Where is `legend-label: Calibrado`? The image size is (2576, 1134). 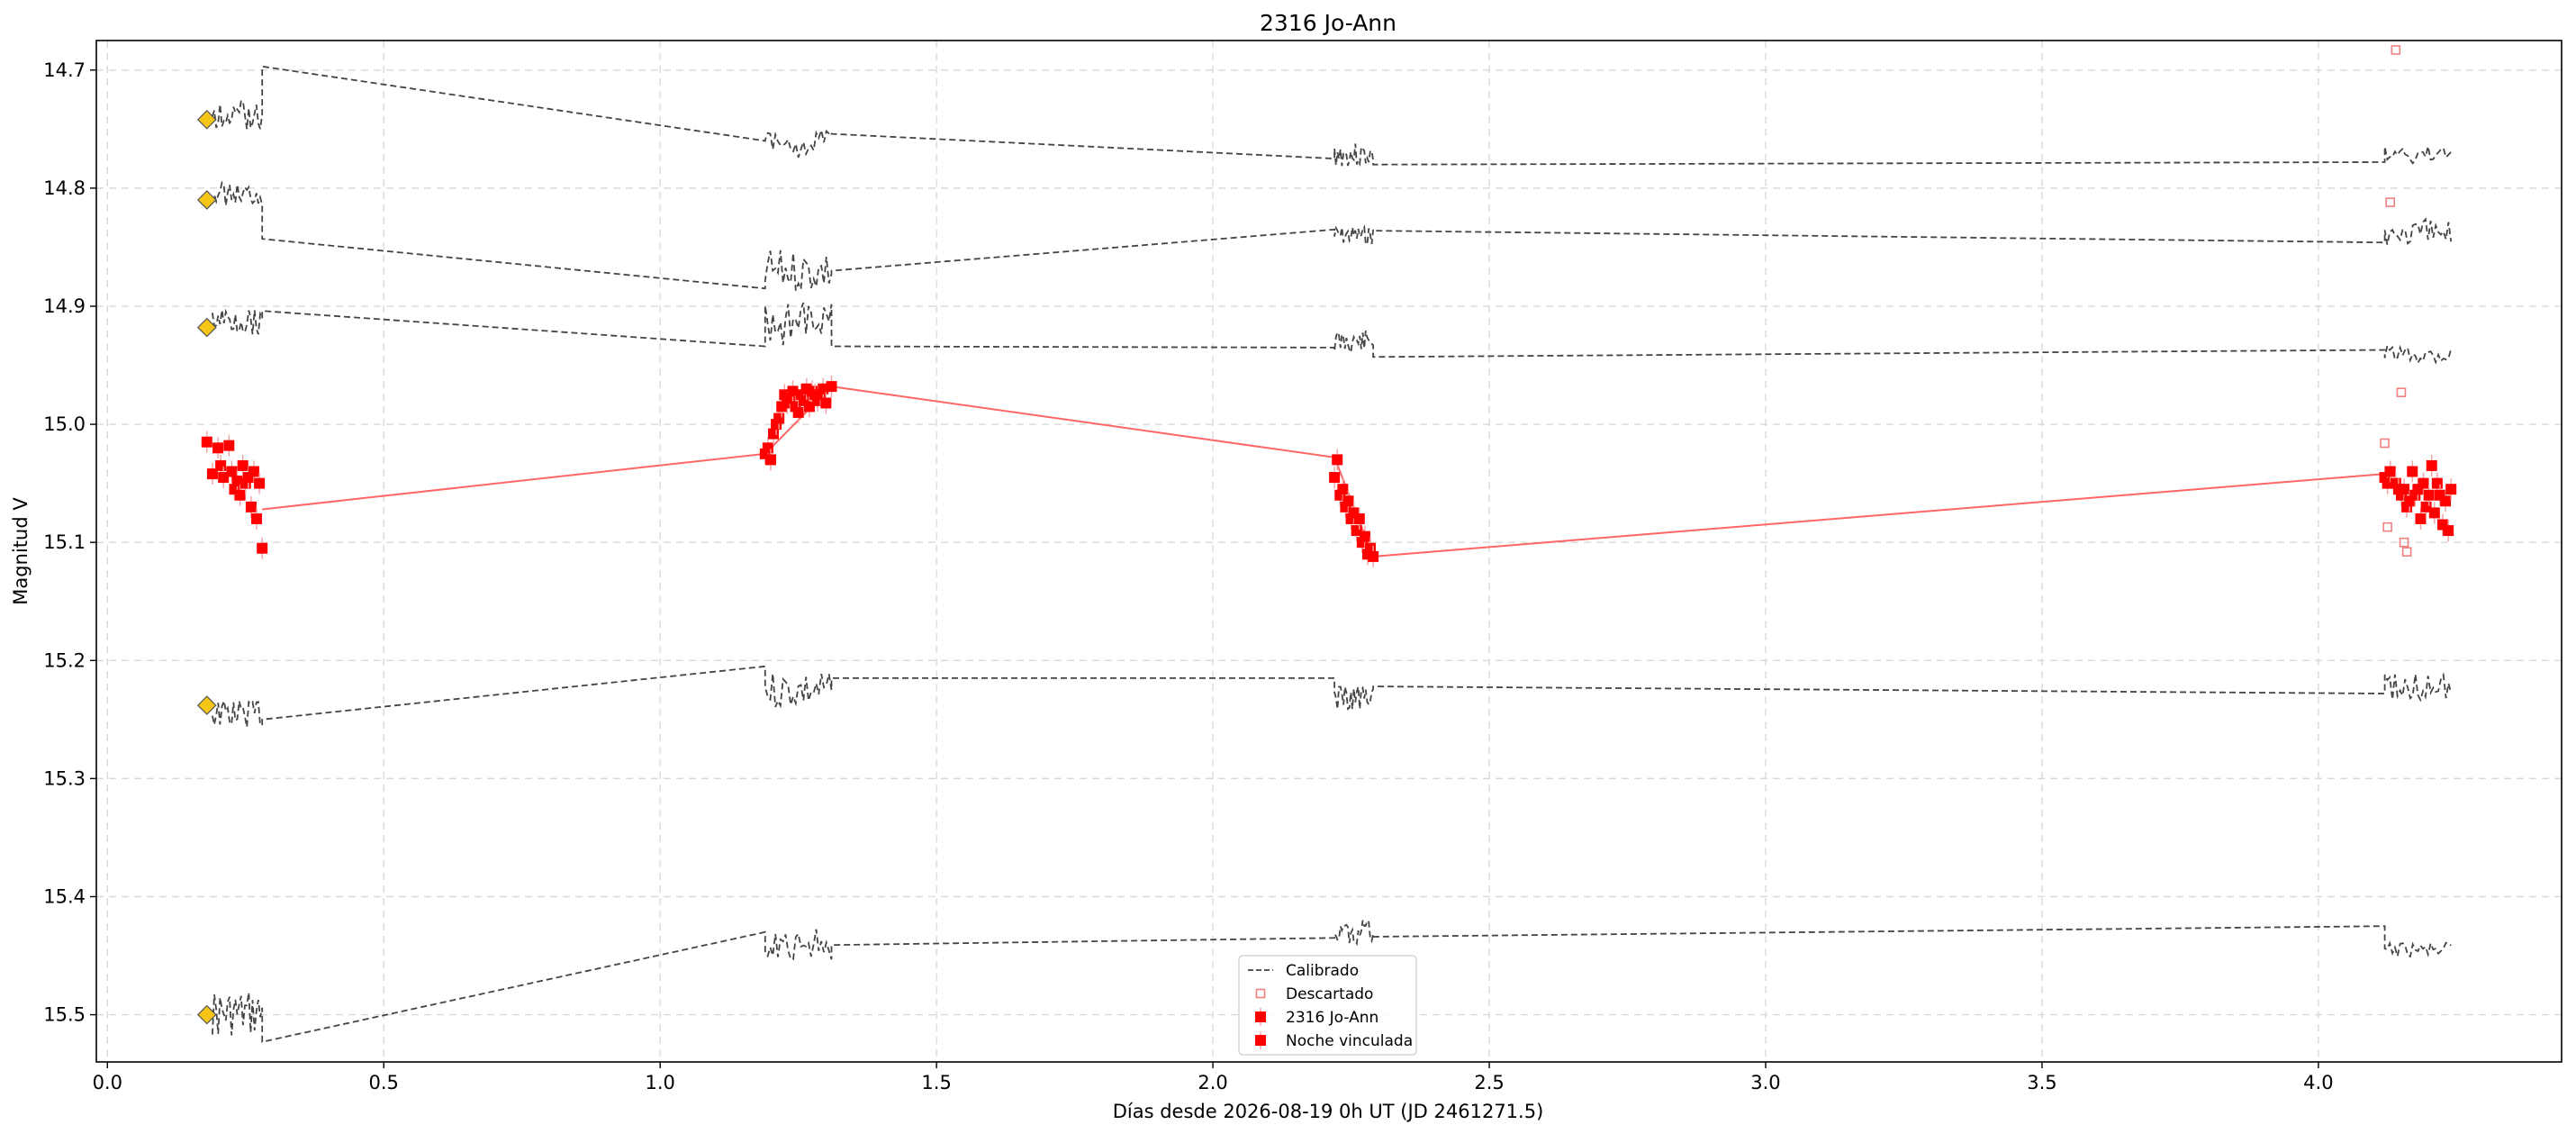
legend-label: Calibrado is located at coordinates (1322, 971).